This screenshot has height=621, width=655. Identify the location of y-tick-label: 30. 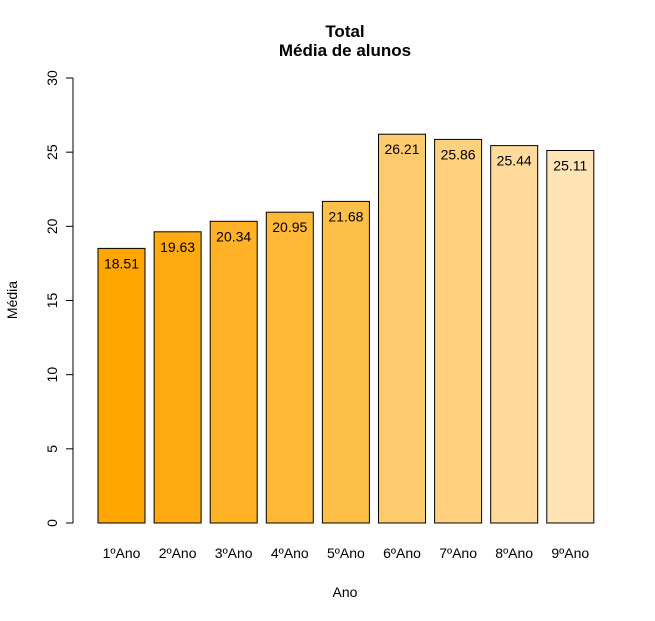
(52, 78).